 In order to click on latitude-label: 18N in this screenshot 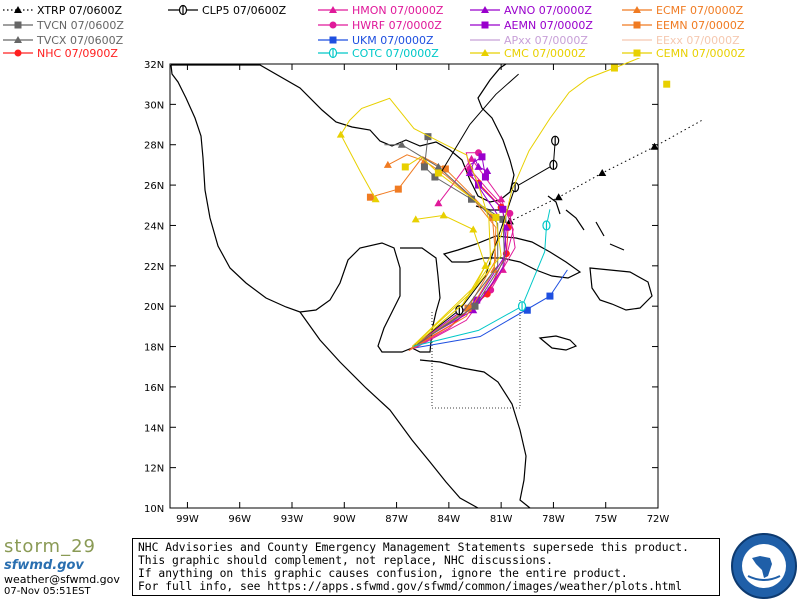, I will do `click(154, 348)`.